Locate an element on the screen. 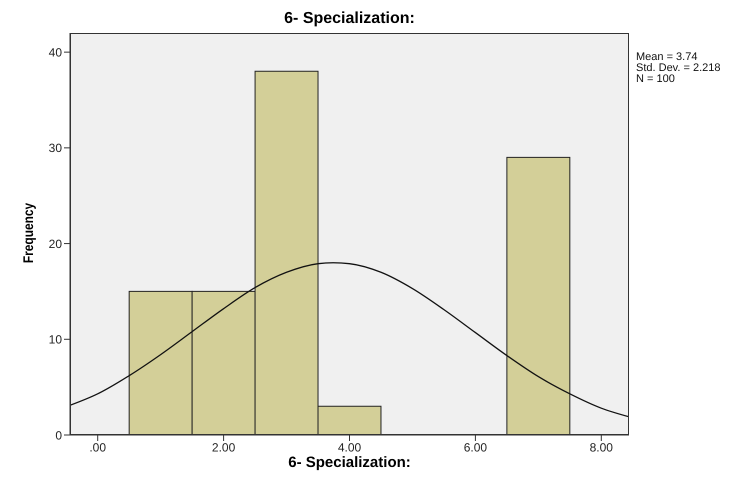 This screenshot has height=479, width=751. x-tick-label: .00 is located at coordinates (97, 447).